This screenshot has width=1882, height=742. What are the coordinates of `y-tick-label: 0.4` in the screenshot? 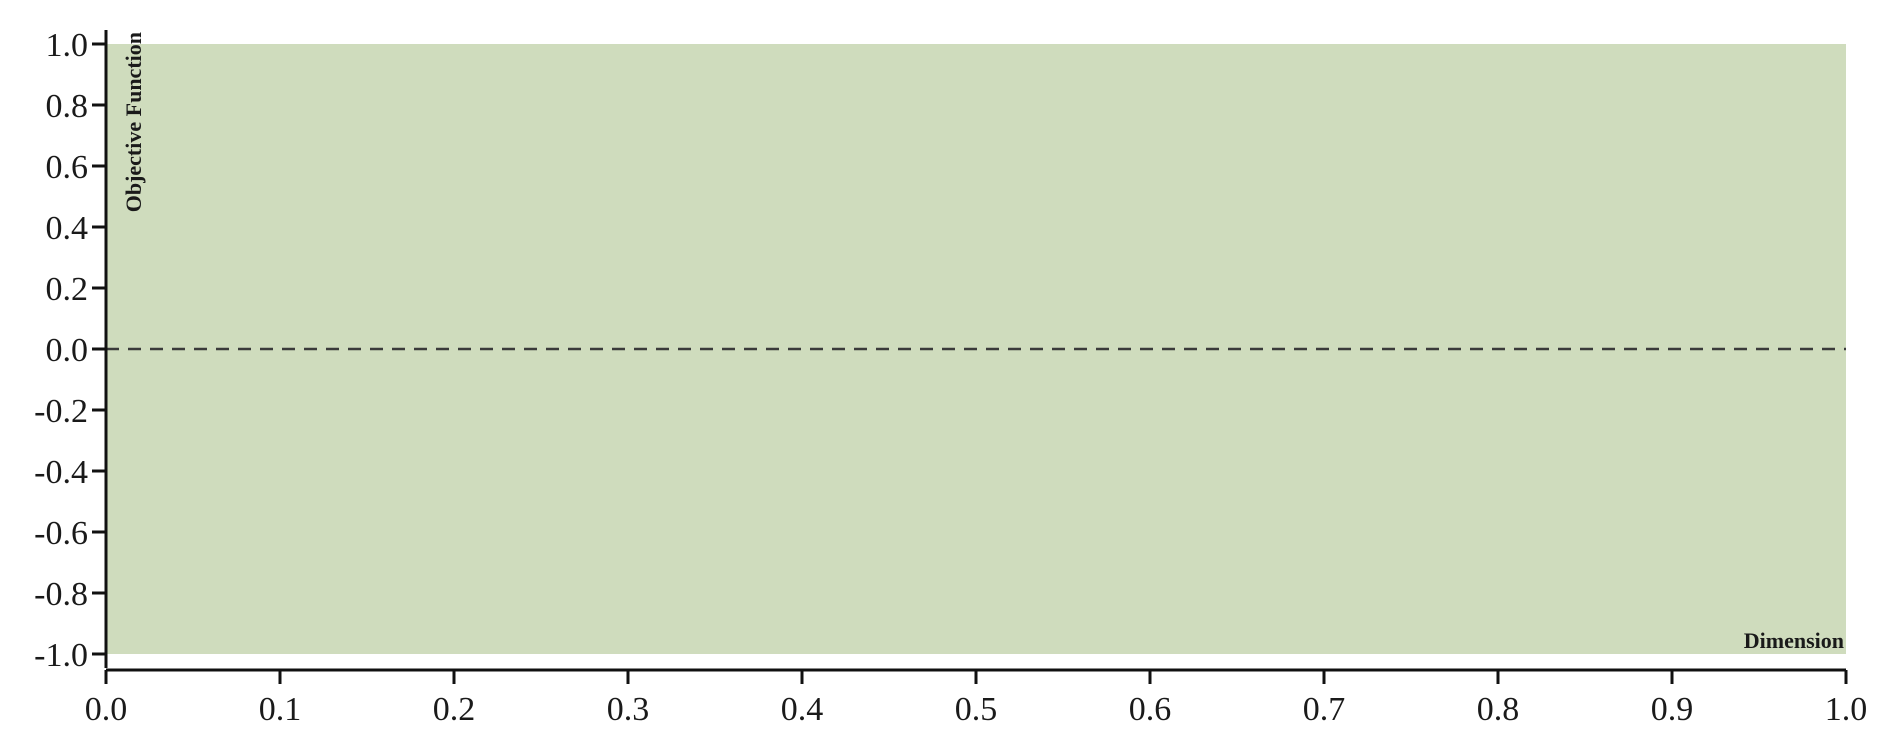 It's located at (67, 228).